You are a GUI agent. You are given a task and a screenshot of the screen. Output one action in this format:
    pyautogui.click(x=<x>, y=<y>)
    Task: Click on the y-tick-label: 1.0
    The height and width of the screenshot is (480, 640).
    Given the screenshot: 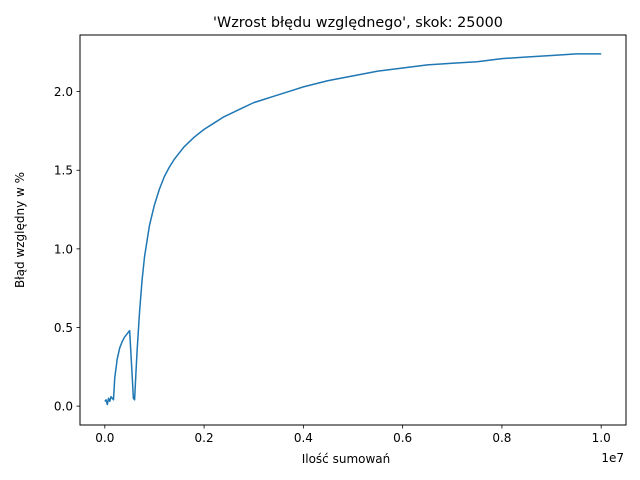 What is the action you would take?
    pyautogui.click(x=63, y=249)
    